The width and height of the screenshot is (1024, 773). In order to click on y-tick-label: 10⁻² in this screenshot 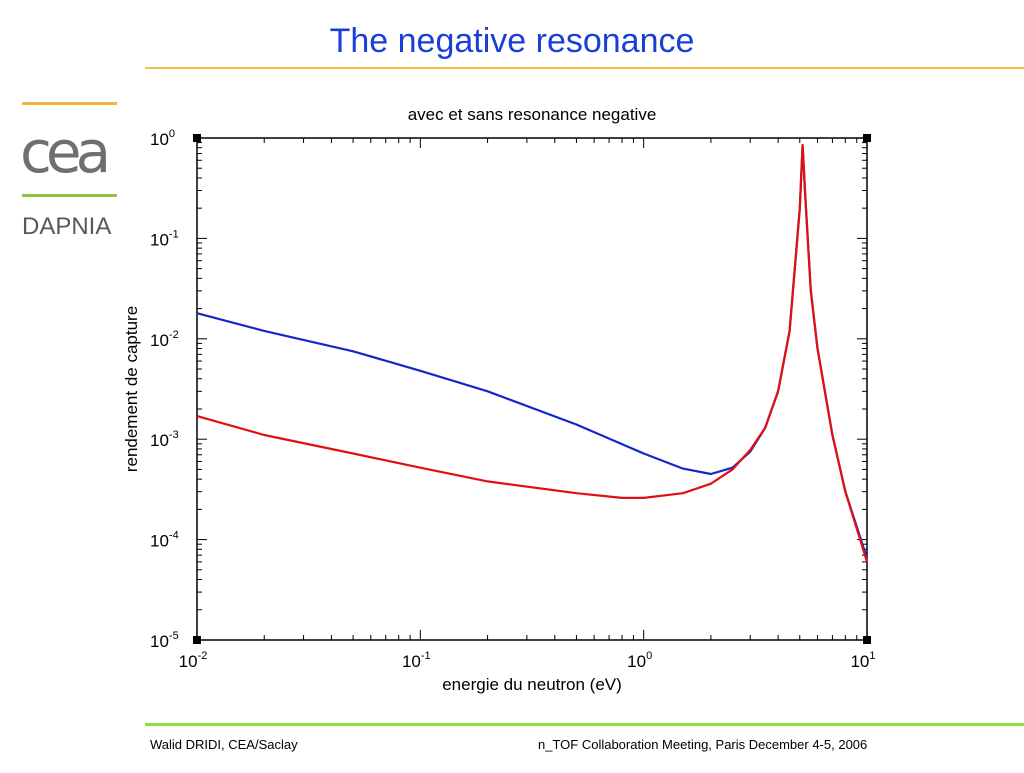, I will do `click(164, 339)`.